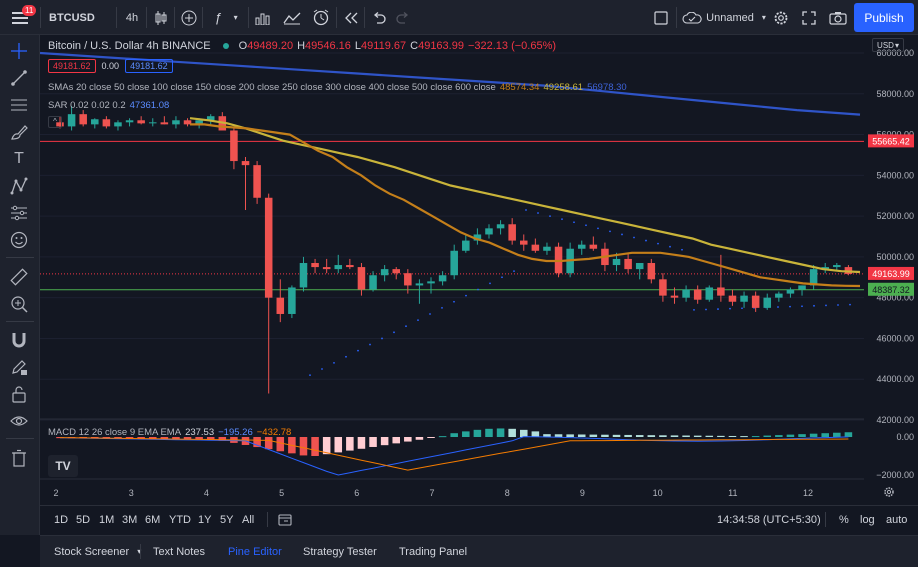 The width and height of the screenshot is (918, 567). I want to click on publish-button: Publish, so click(884, 17).